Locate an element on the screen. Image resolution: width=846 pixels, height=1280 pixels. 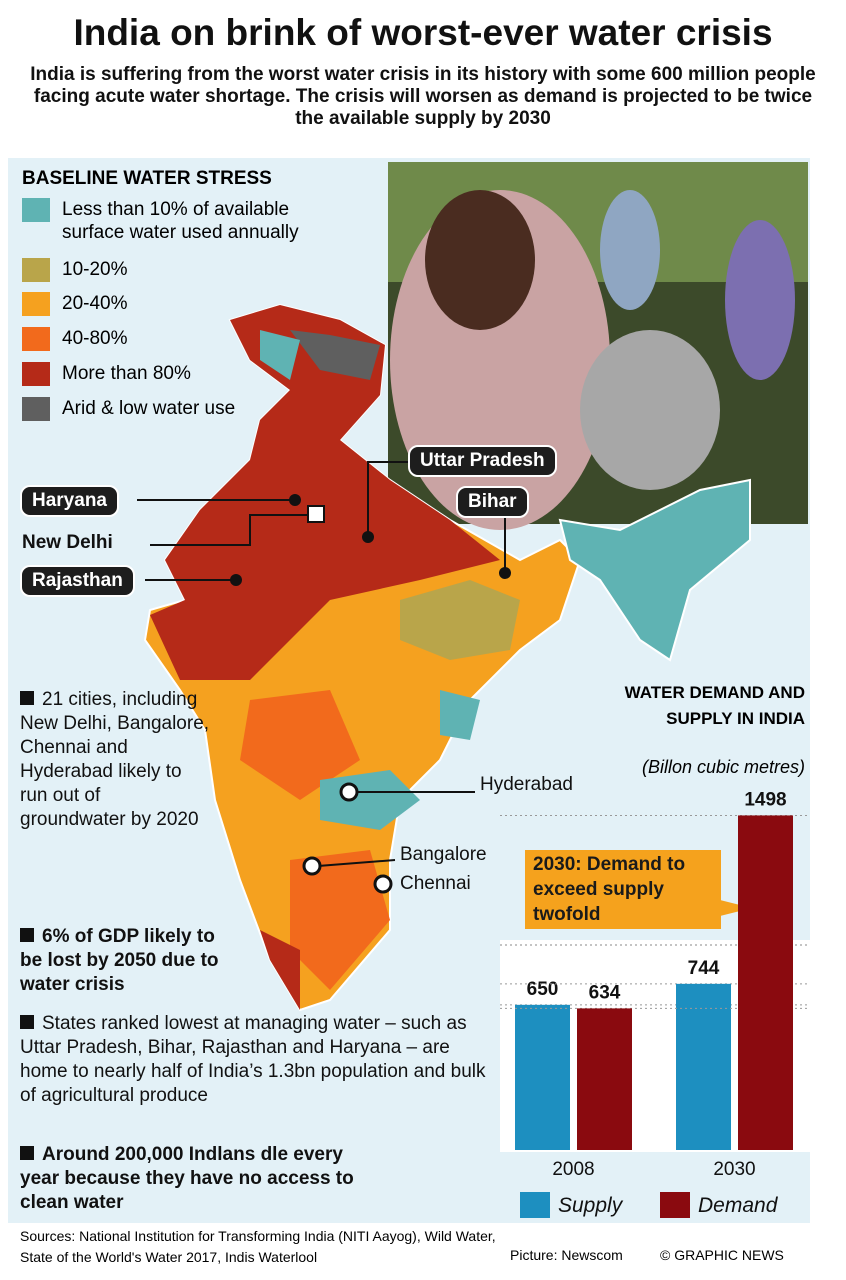
legend-item: 40-80% is located at coordinates (187, 339).